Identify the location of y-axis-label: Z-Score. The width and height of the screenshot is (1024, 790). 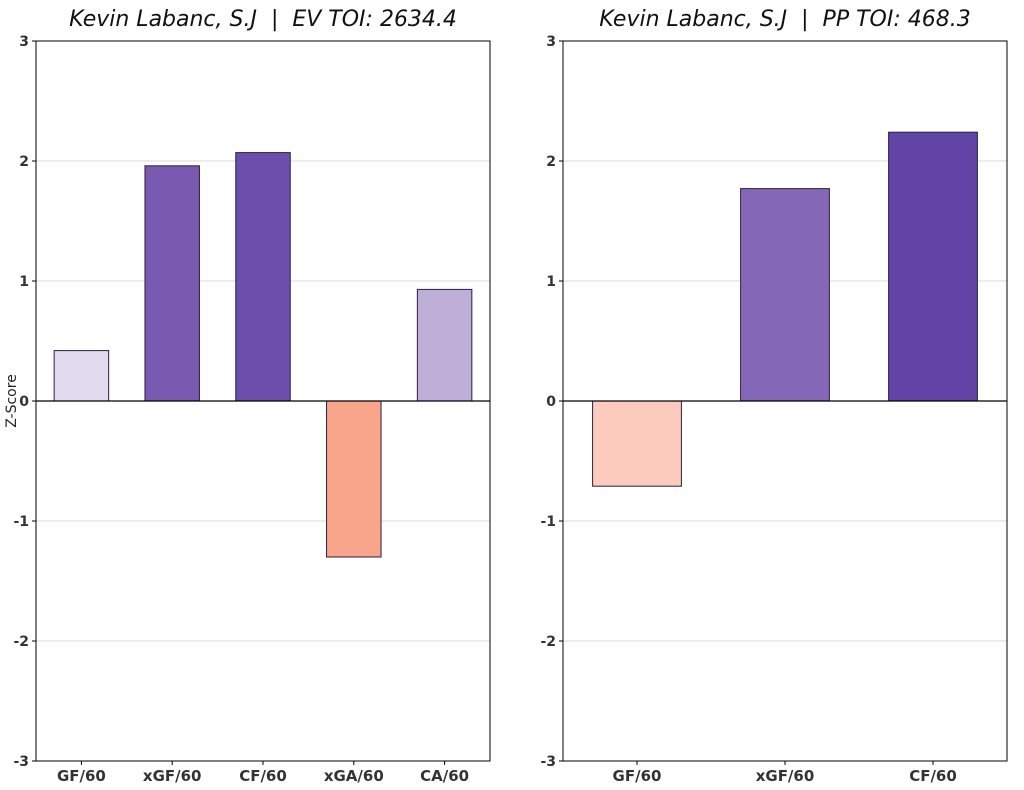
(12, 401).